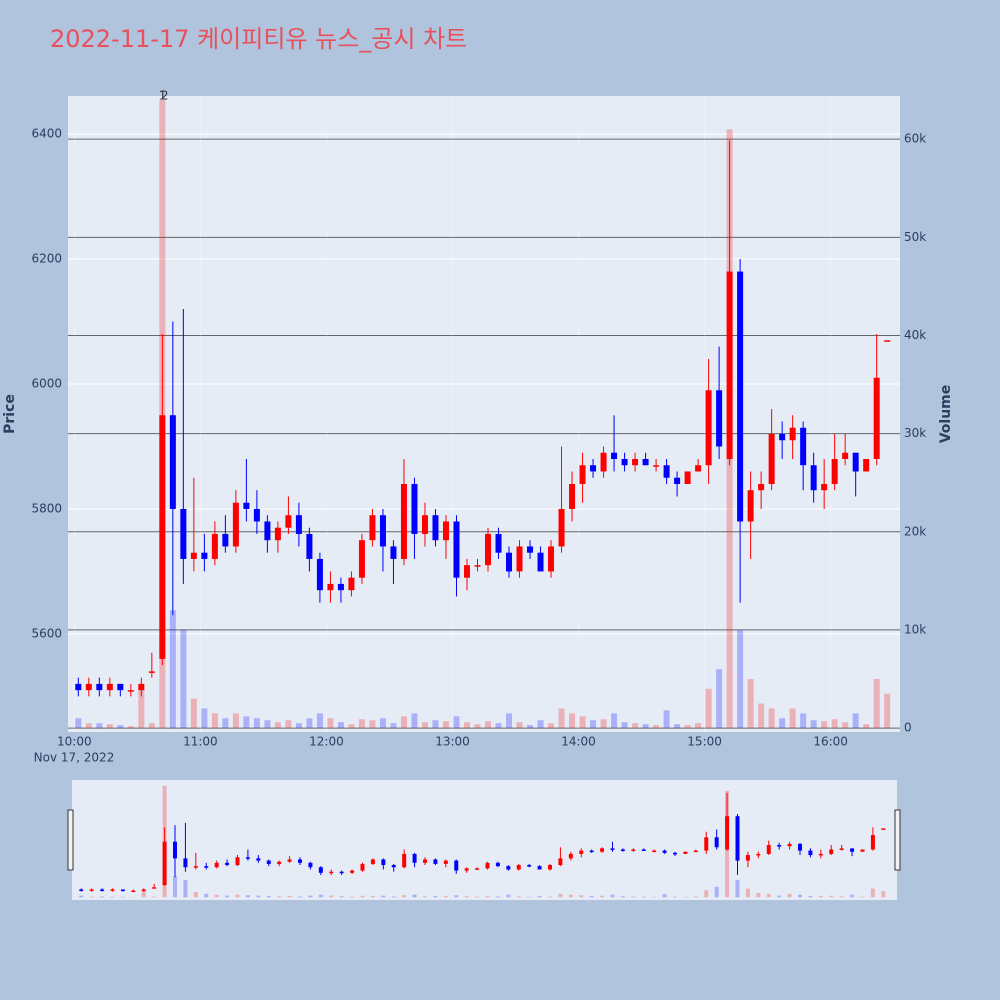 Image resolution: width=1000 pixels, height=1000 pixels. What do you see at coordinates (165, 96) in the screenshot?
I see `annotation: 2` at bounding box center [165, 96].